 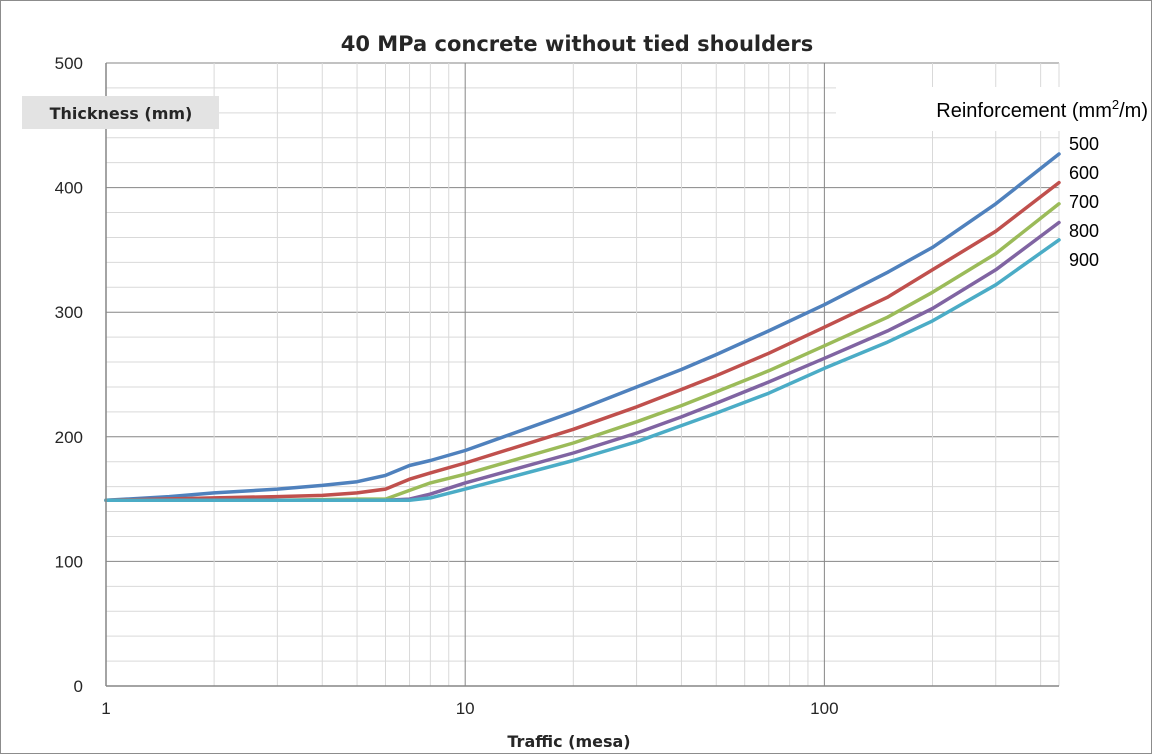 What do you see at coordinates (568, 741) in the screenshot?
I see `x-axis-label: Traffic (mesa)` at bounding box center [568, 741].